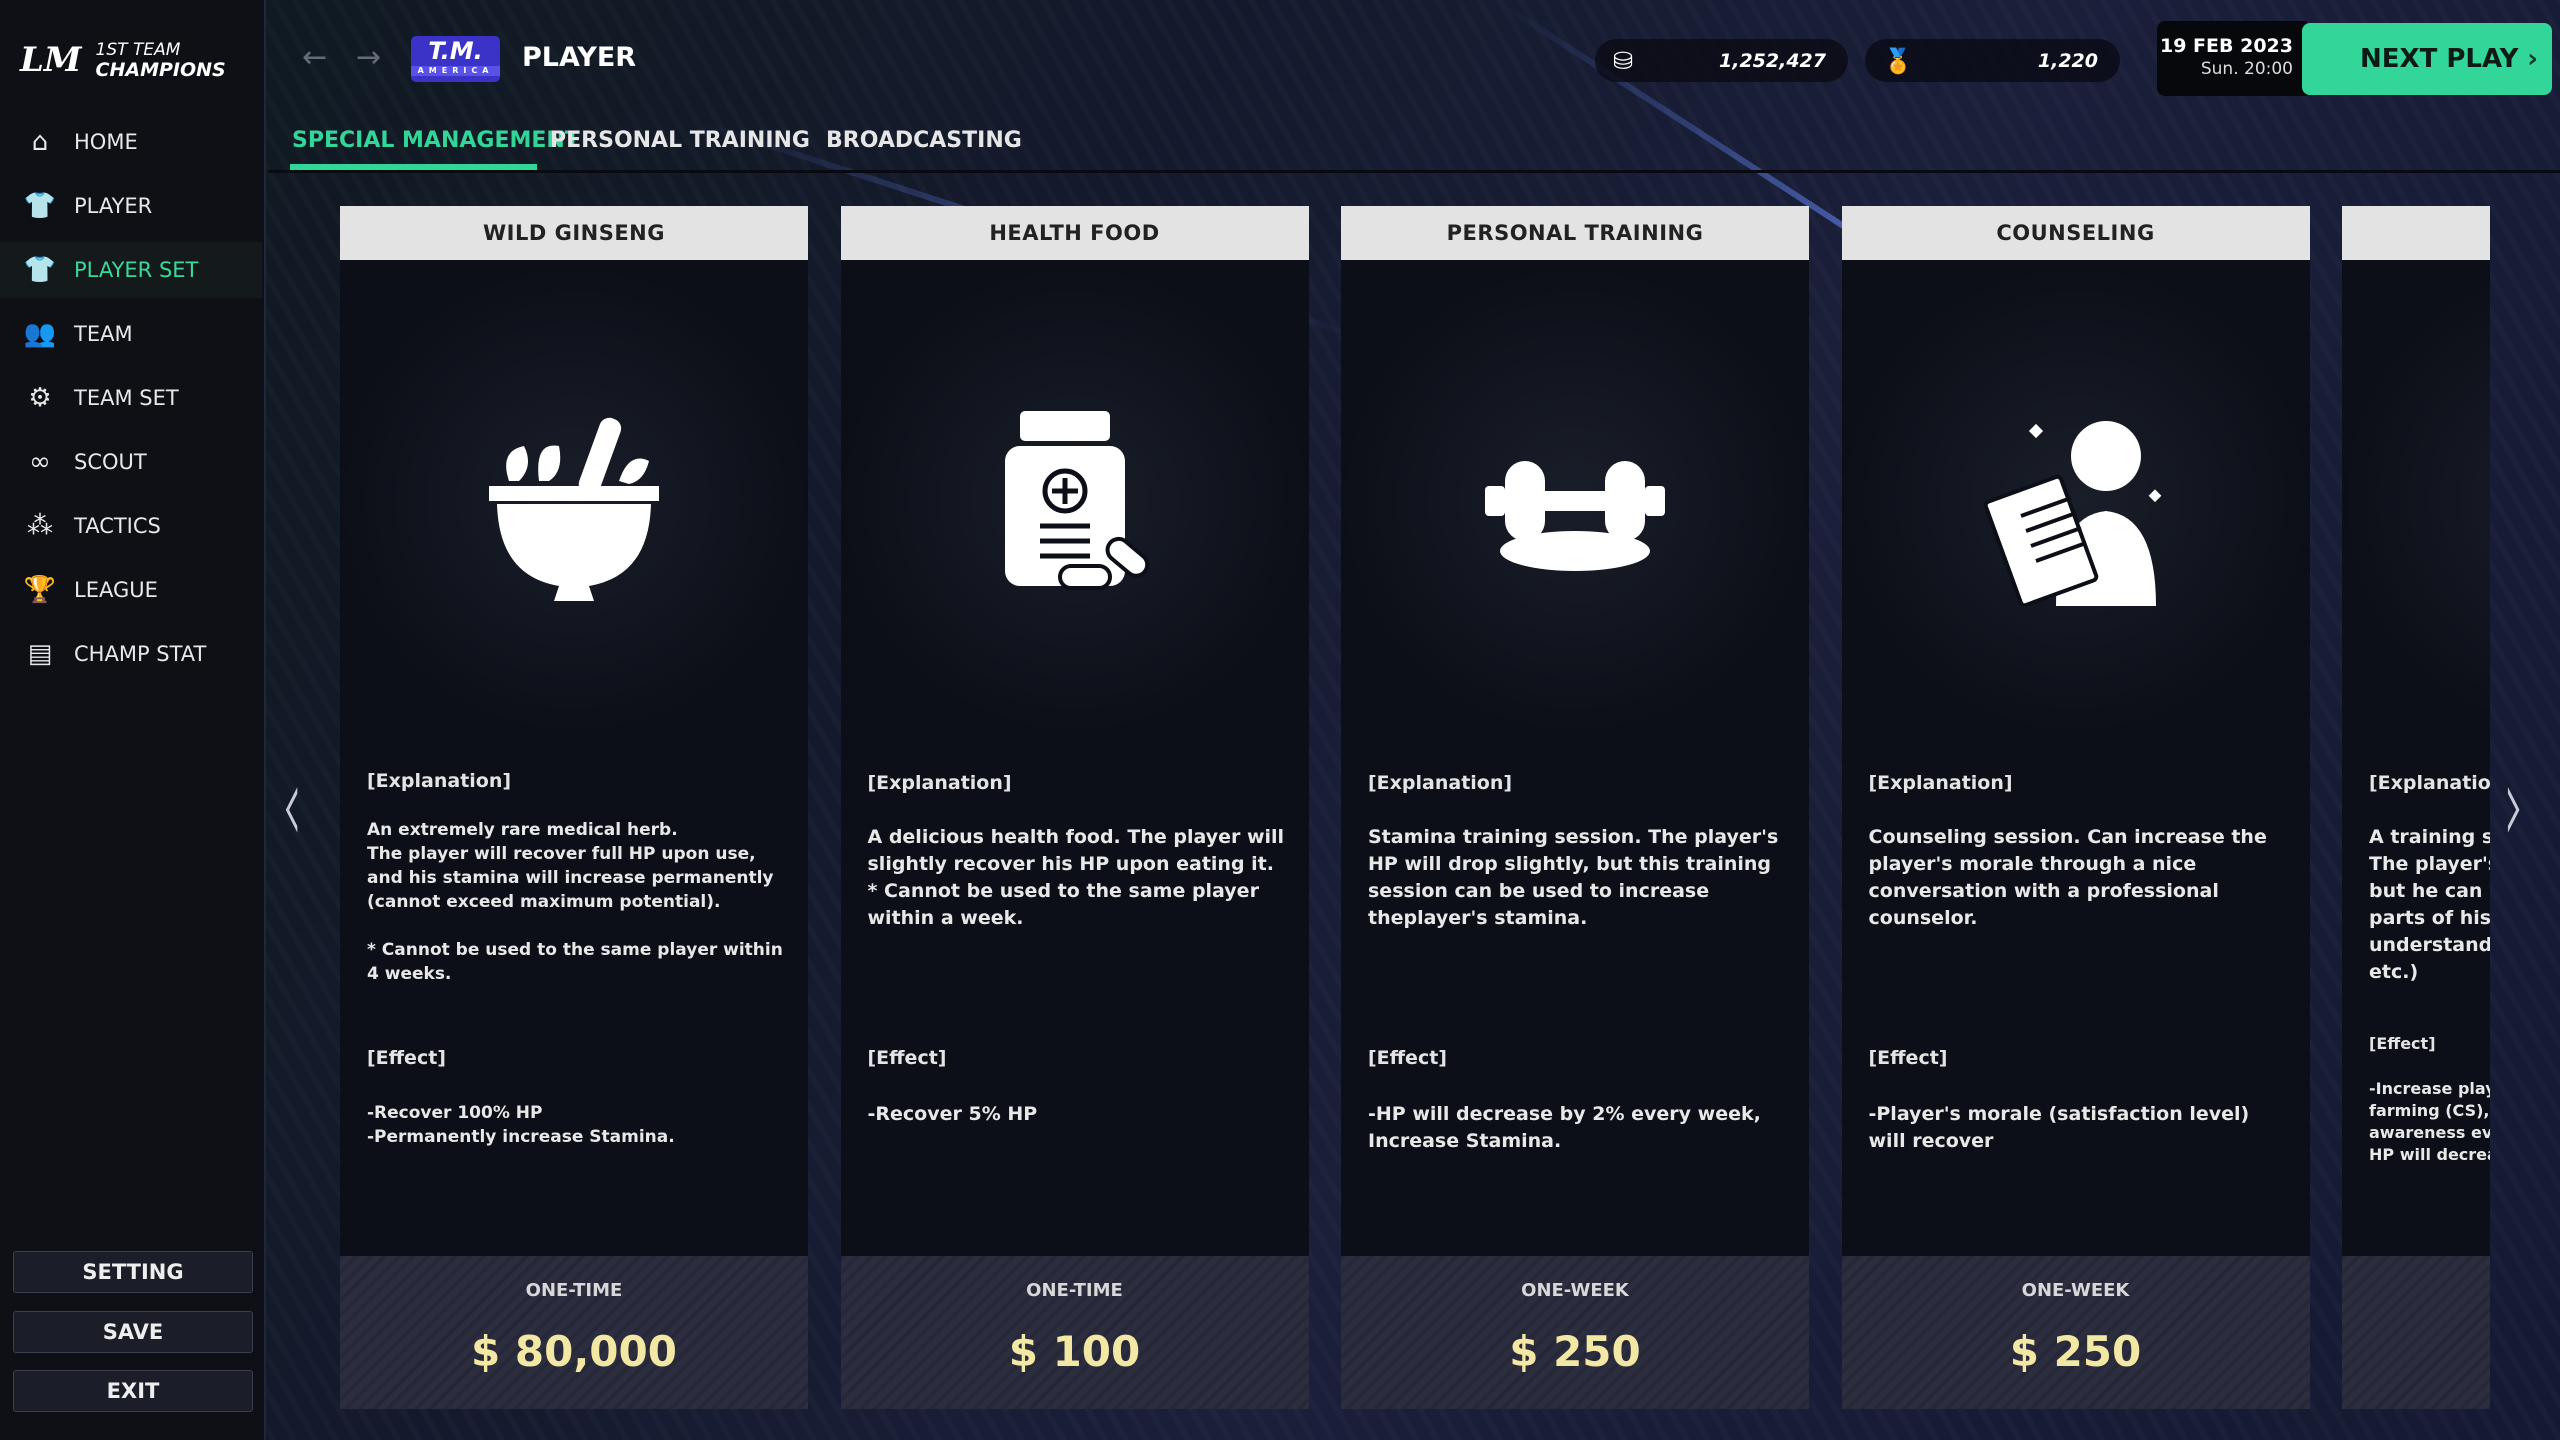 The image size is (2560, 1440). Describe the element at coordinates (924, 140) in the screenshot. I see `tab-broadcasting: BROADCASTING` at that location.